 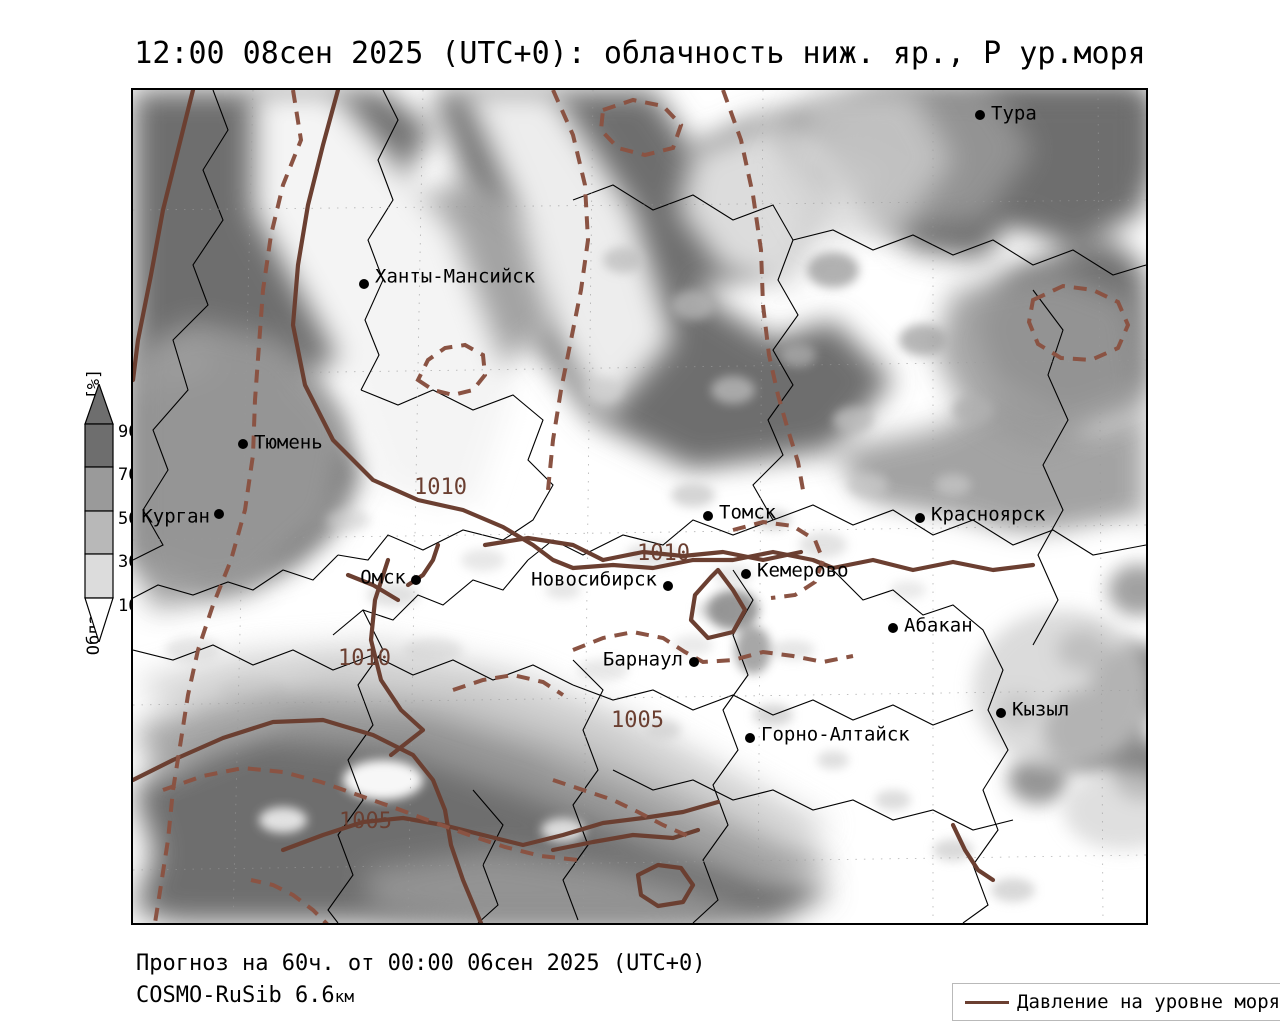 What do you see at coordinates (344, 996) in the screenshot?
I see `model-resolution-unit: км` at bounding box center [344, 996].